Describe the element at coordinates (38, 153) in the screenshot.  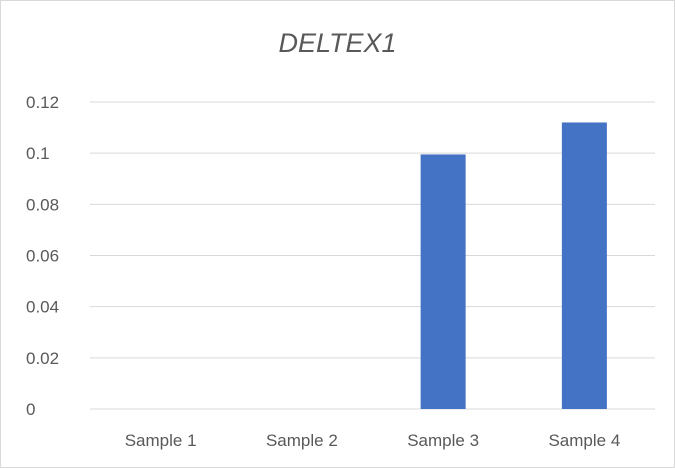
I see `y-tick-label: 0.1` at that location.